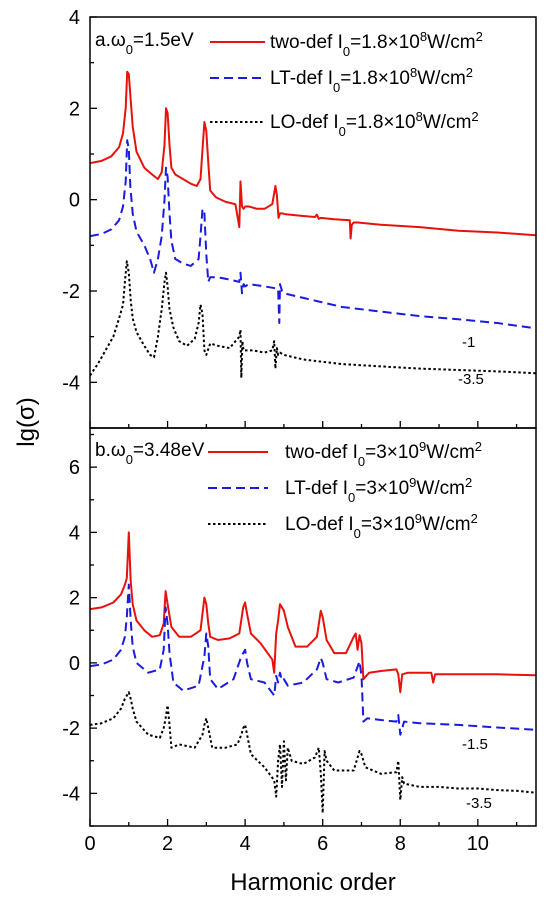 The height and width of the screenshot is (904, 550). What do you see at coordinates (150, 453) in the screenshot?
I see `panel-b-title: b.ω0=3.48eV` at bounding box center [150, 453].